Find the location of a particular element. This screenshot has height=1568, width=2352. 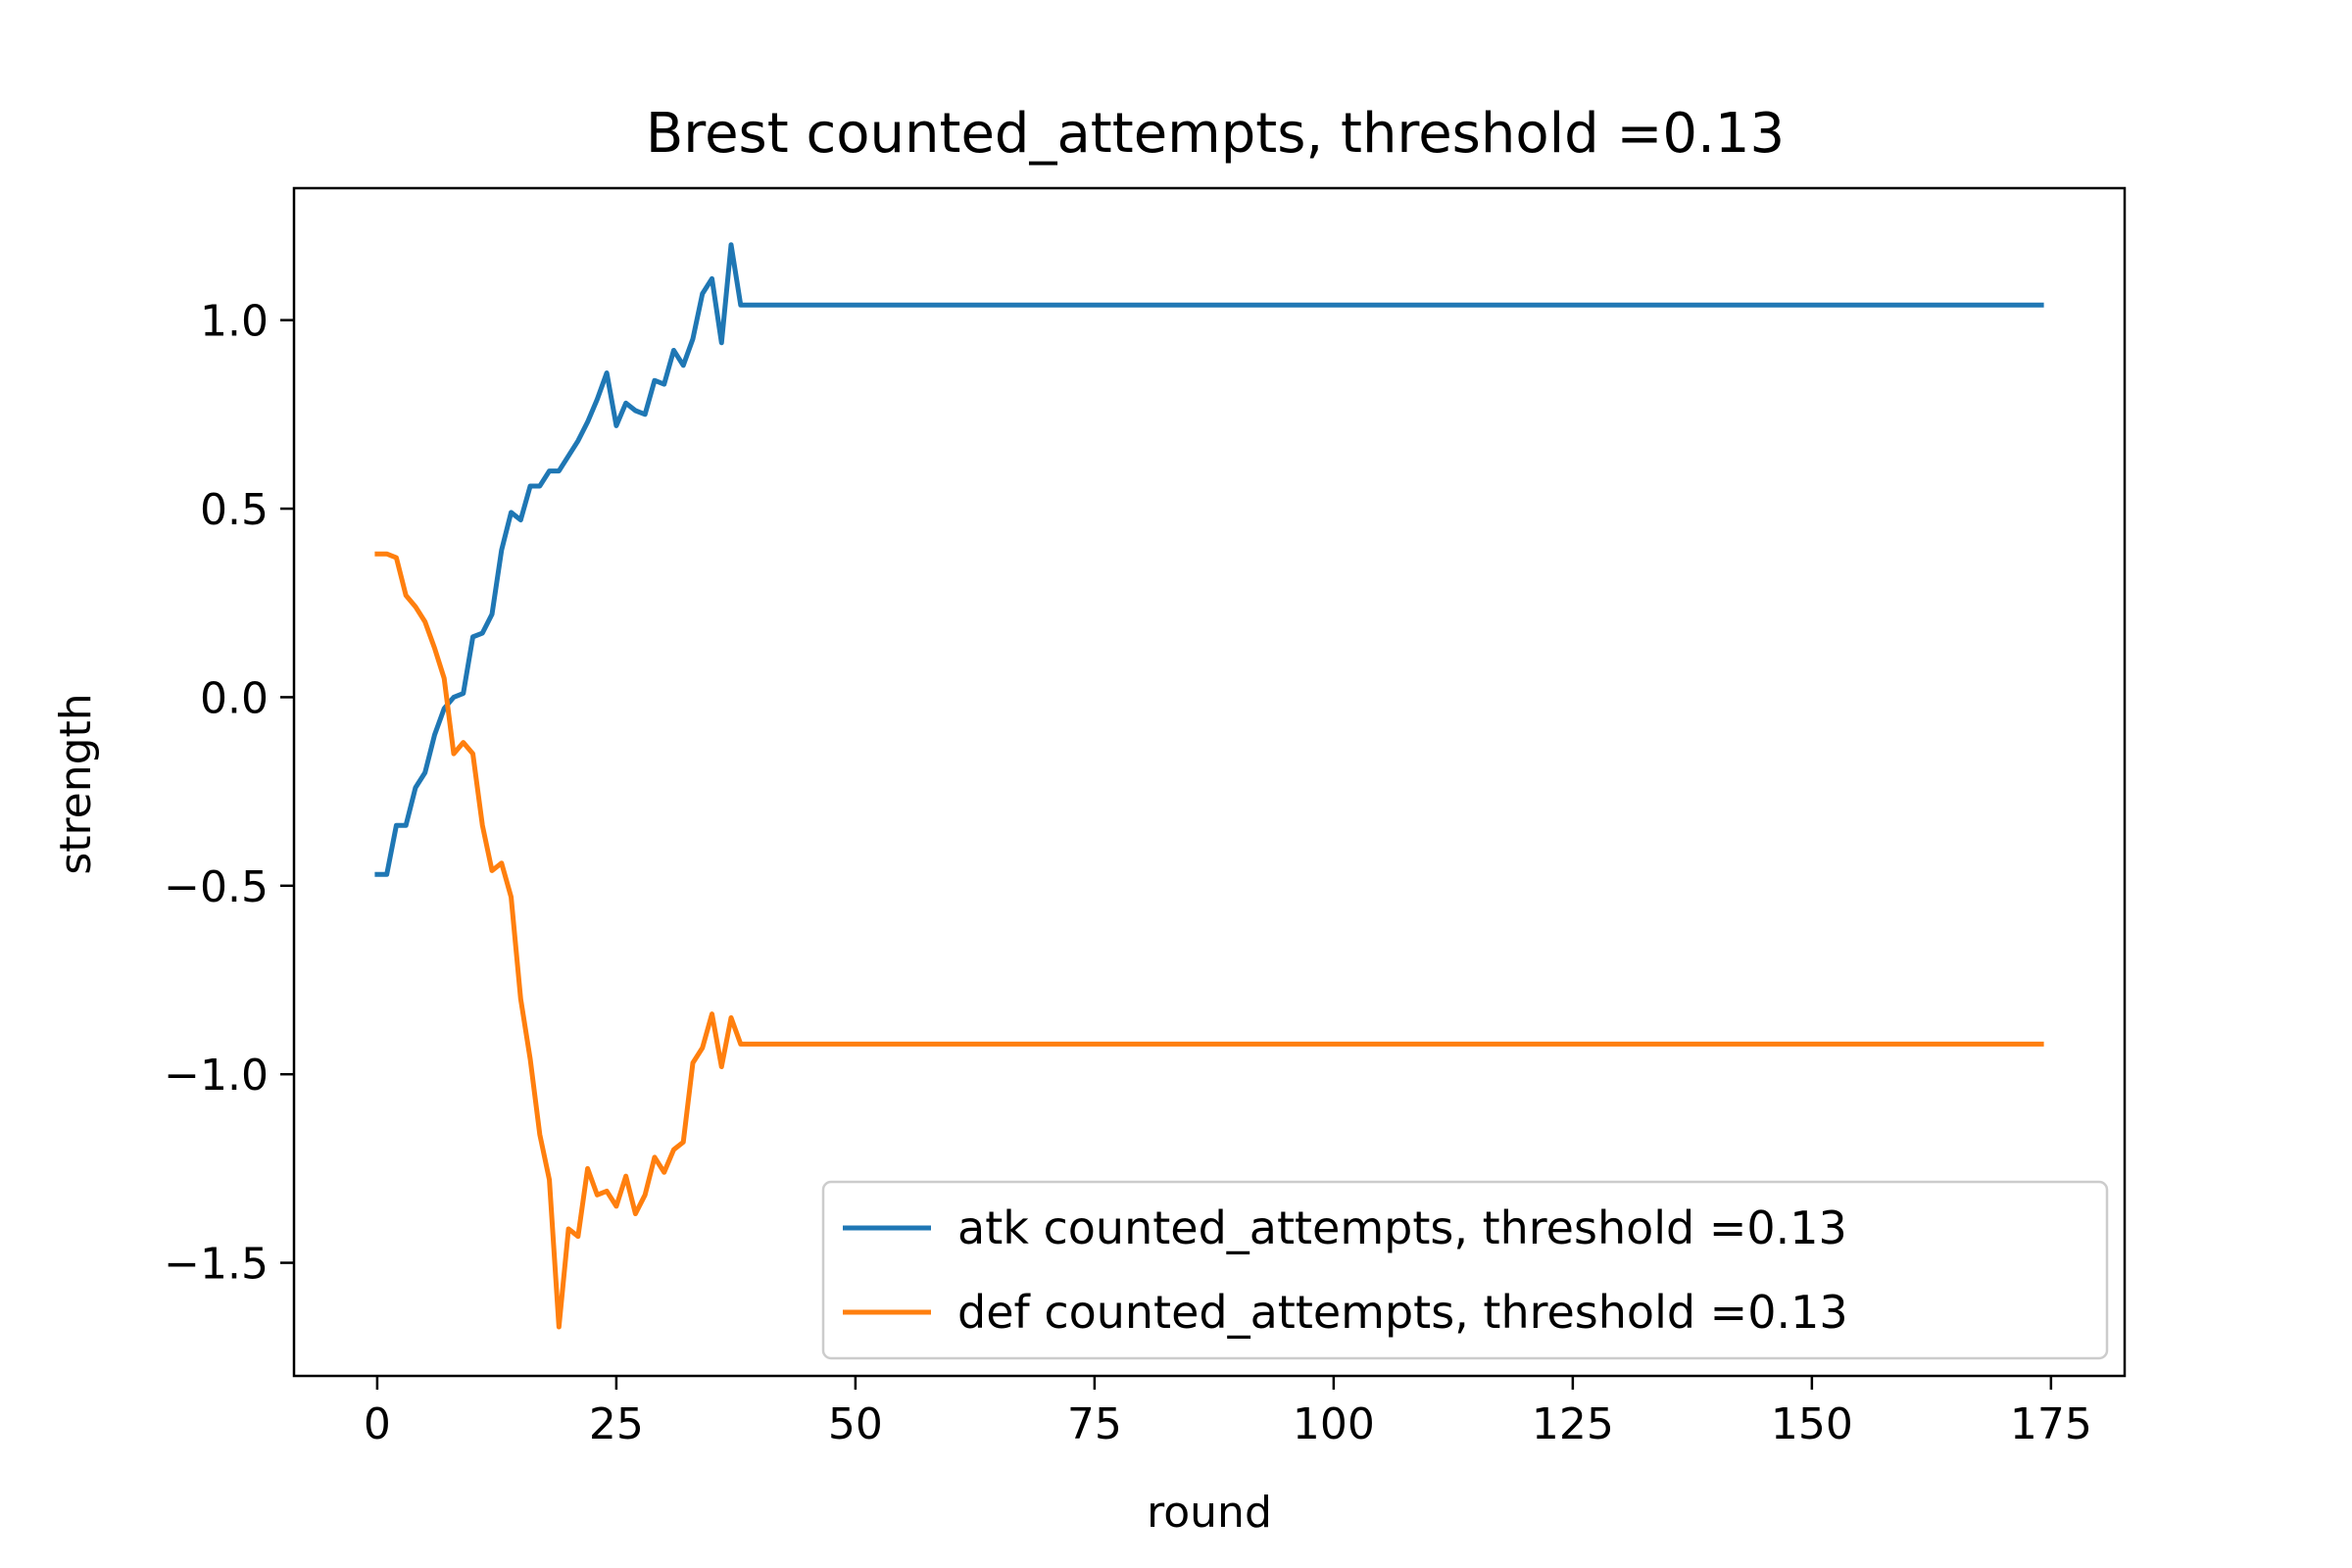

legend-label: def counted_attempts, threshold =0.13 is located at coordinates (1402, 1312).